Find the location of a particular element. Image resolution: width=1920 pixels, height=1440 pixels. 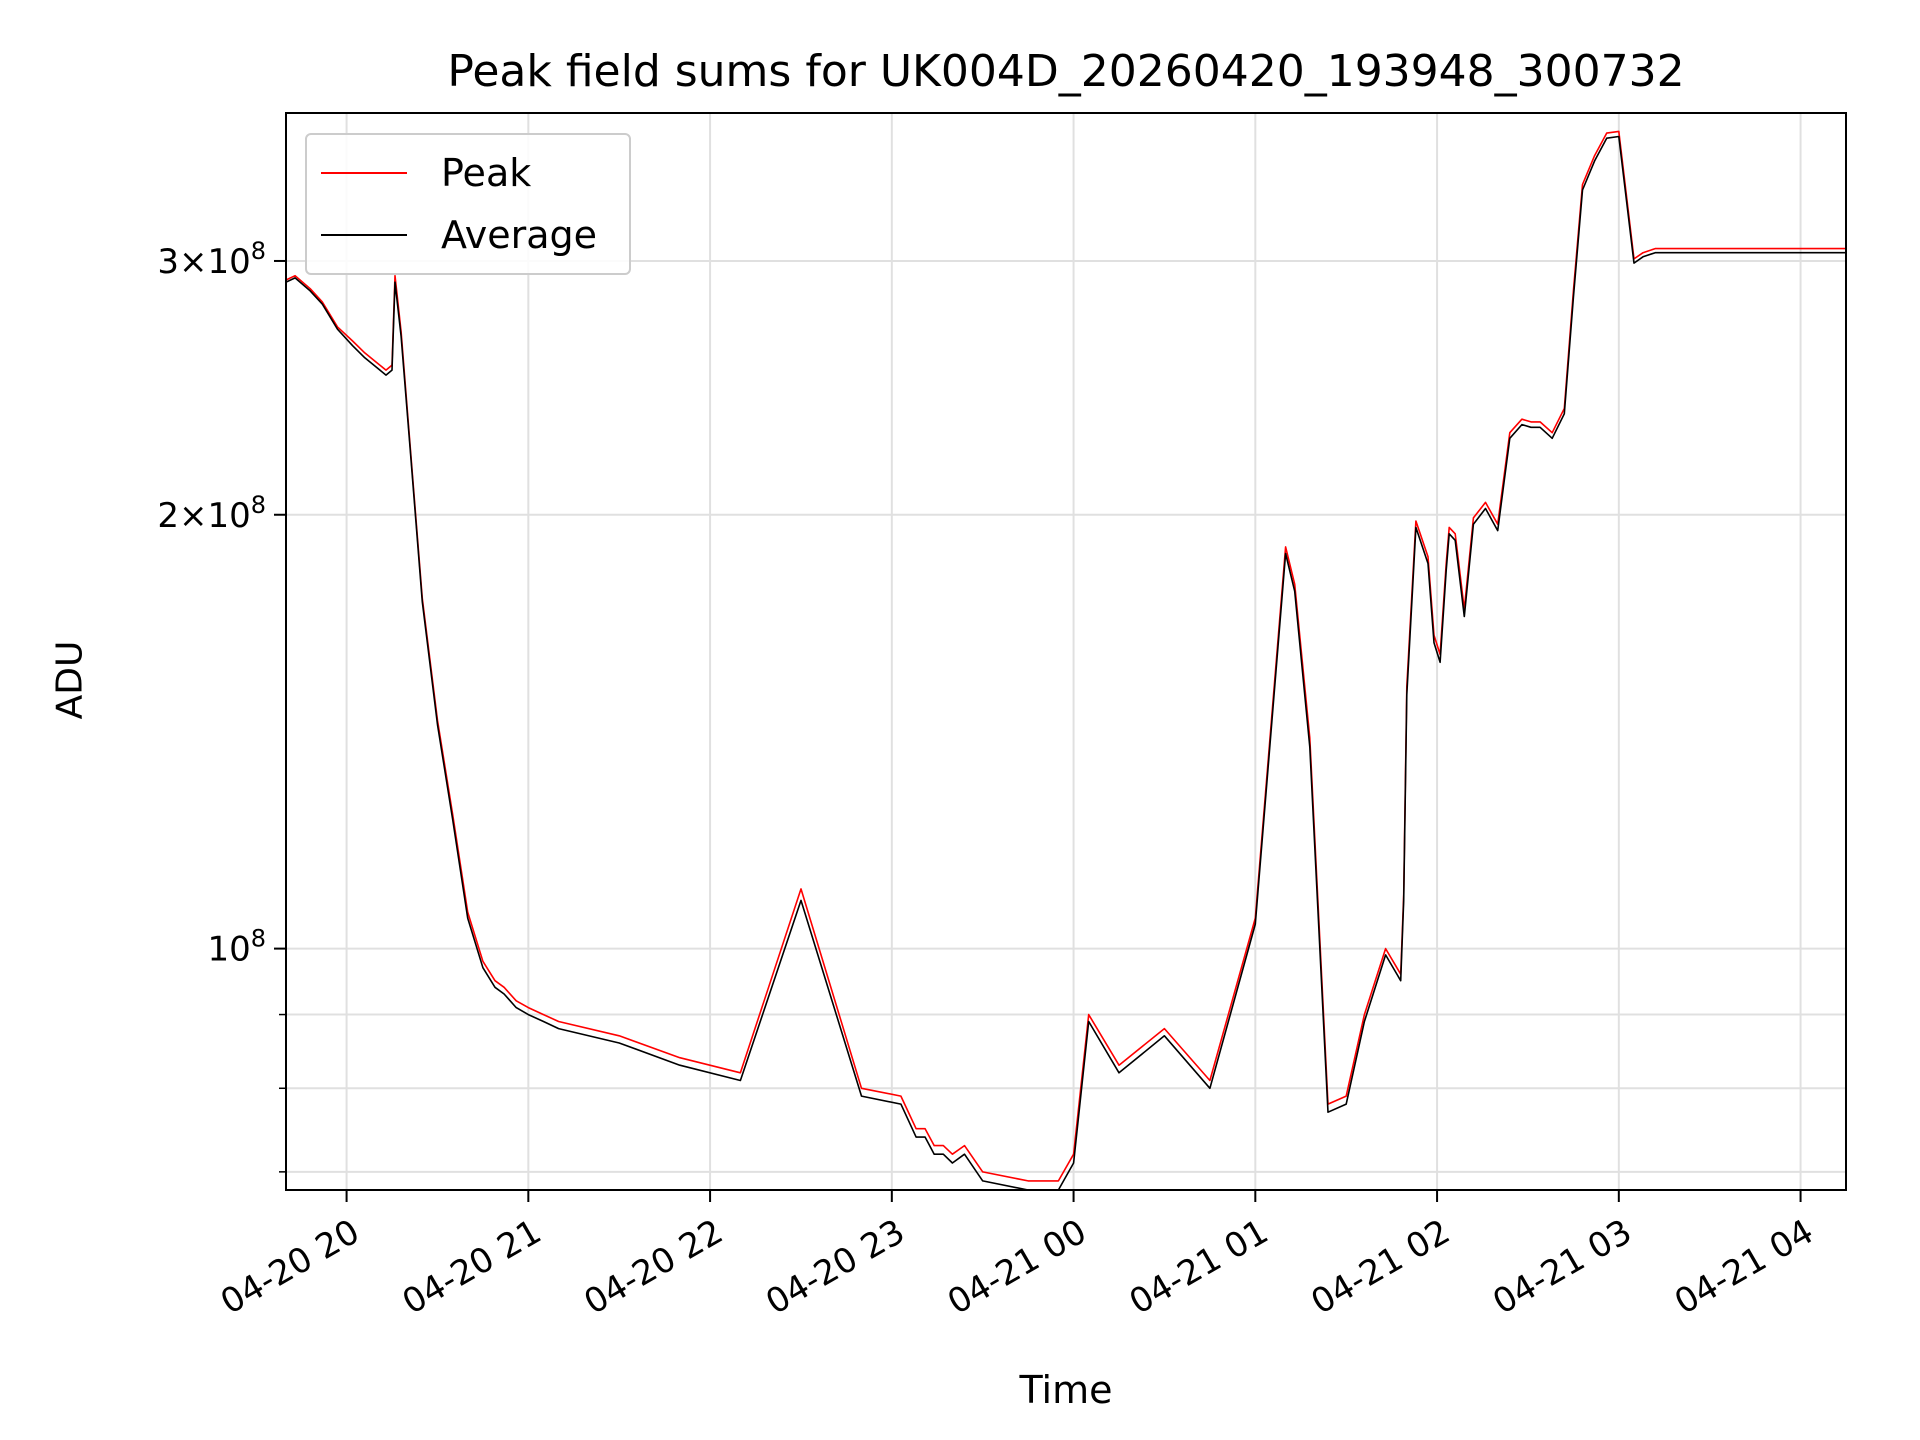

x-tick-label: 04-21 04 is located at coordinates (1744, 1267).